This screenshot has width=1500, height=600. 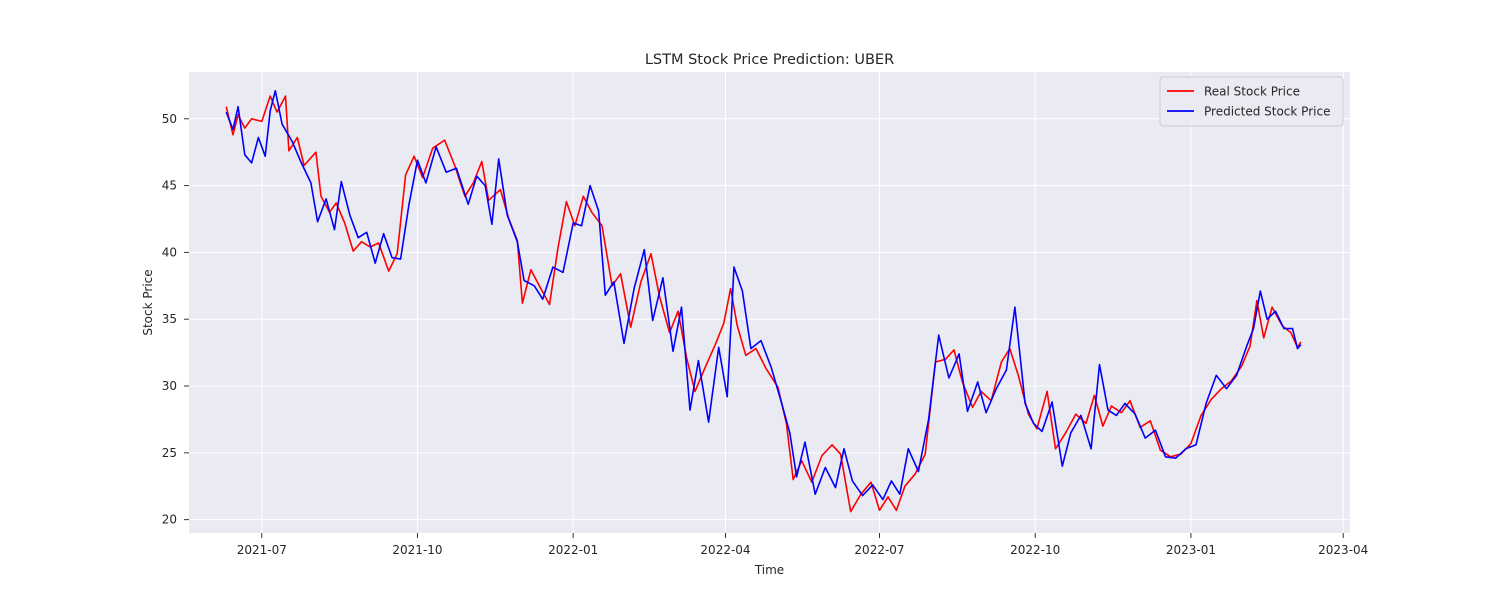 I want to click on y-tick-label: 30, so click(x=169, y=386).